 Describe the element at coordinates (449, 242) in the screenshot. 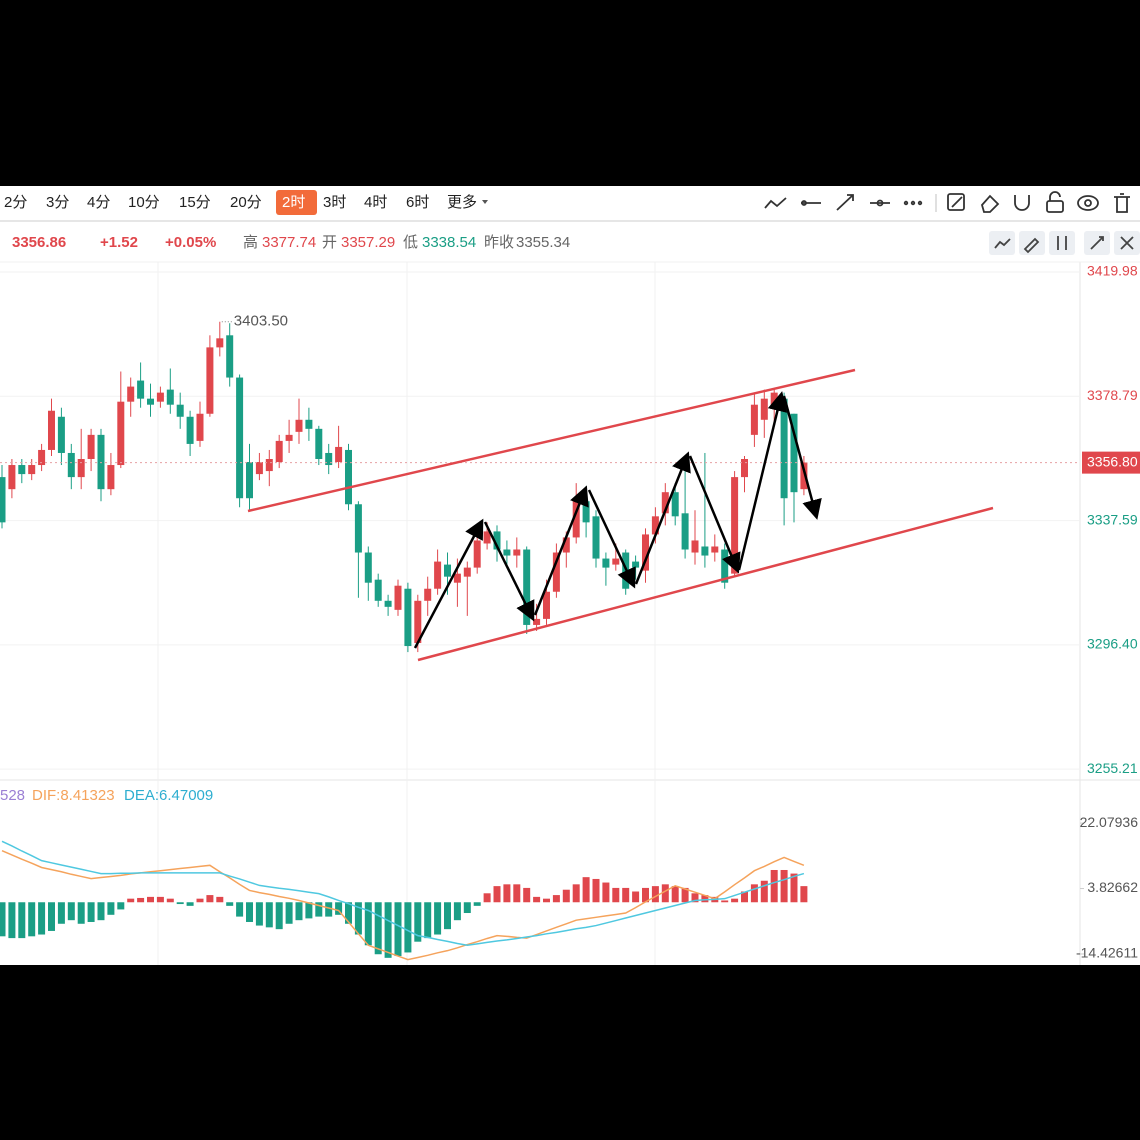

I see `info-low: 3338.54` at that location.